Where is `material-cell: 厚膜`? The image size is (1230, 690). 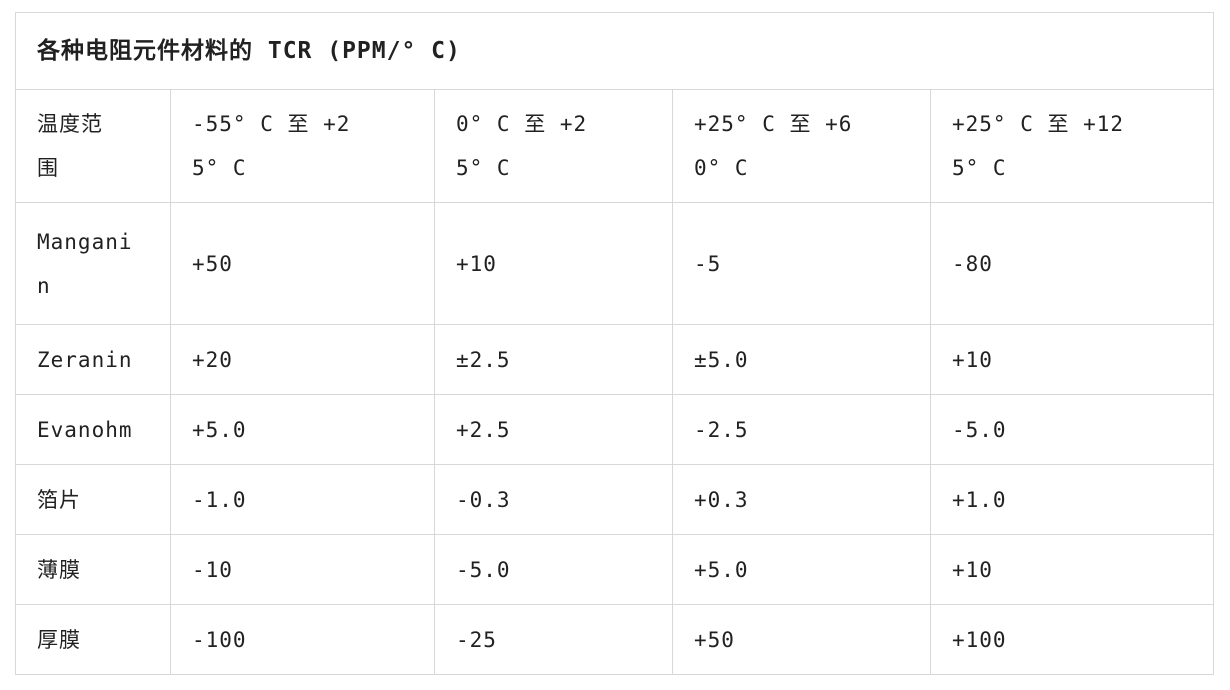
material-cell: 厚膜 is located at coordinates (93, 639).